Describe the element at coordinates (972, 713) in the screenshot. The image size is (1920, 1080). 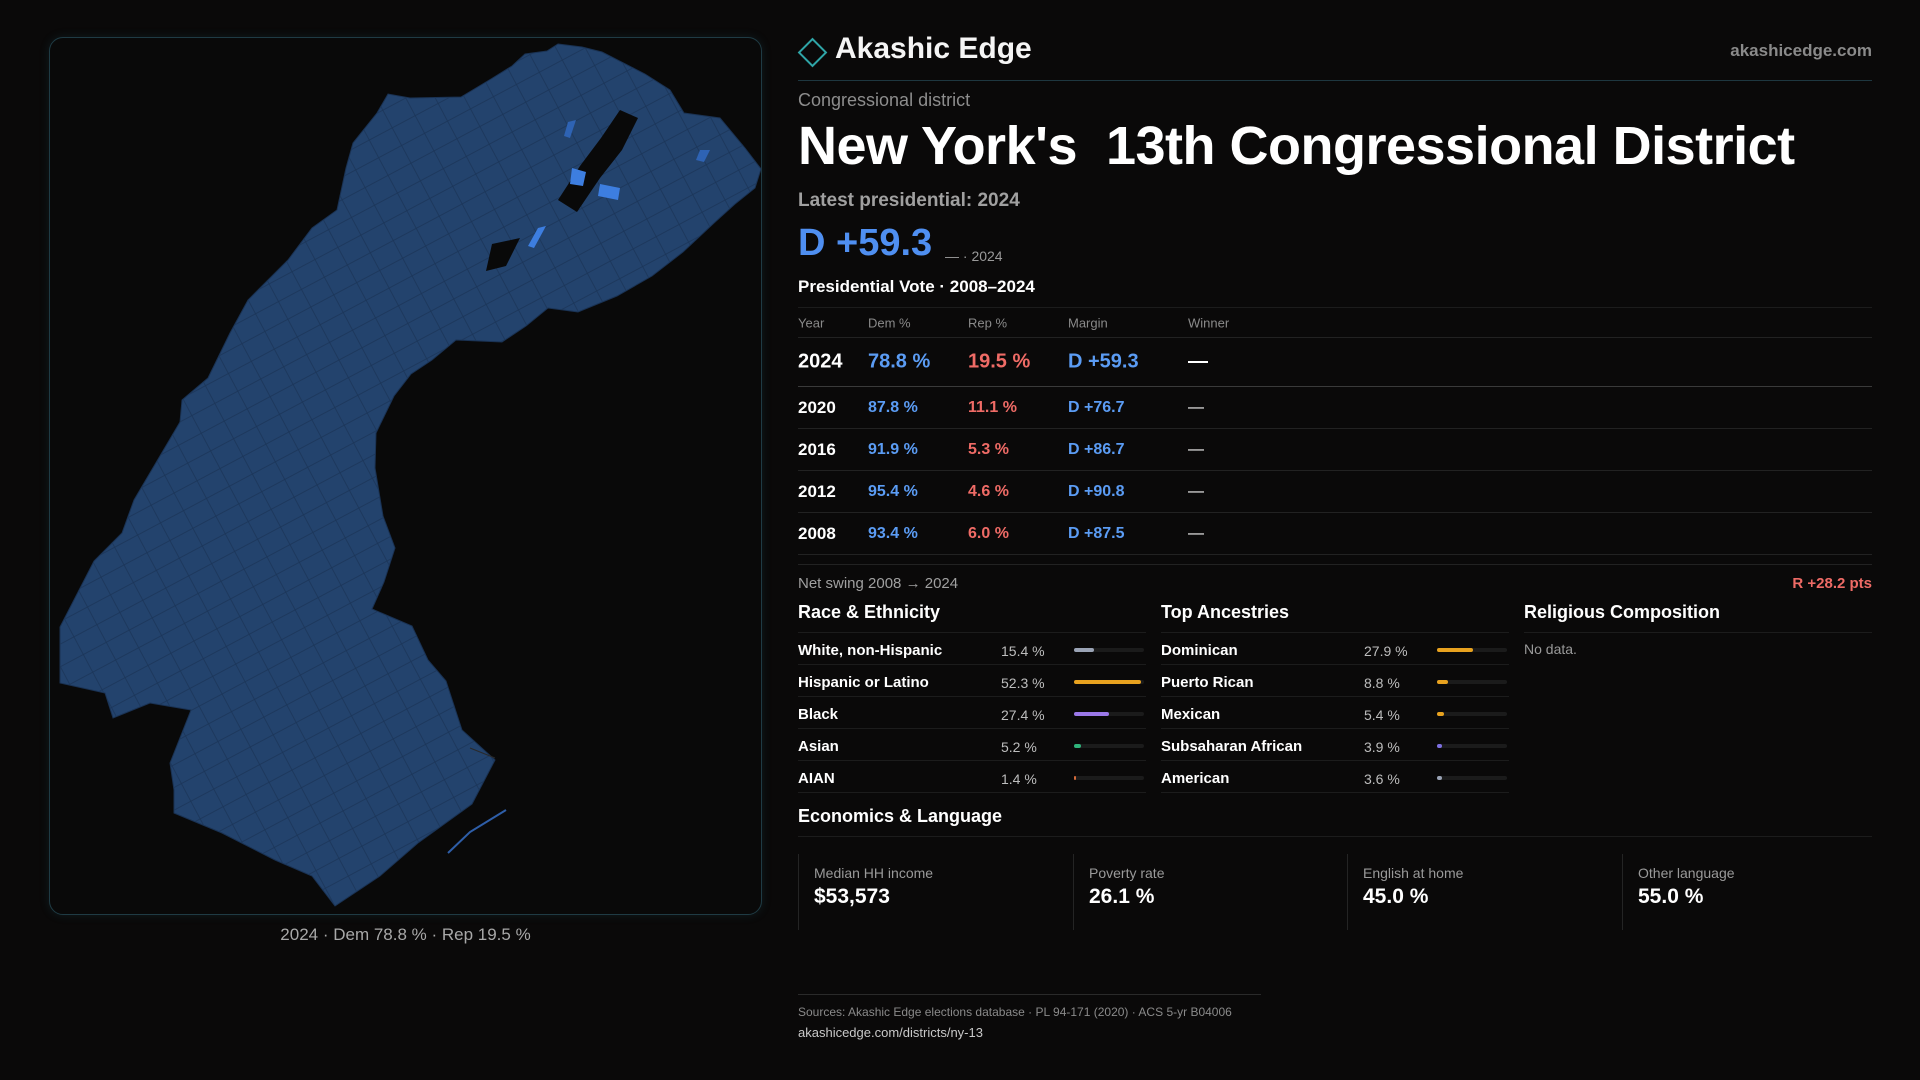
I see `list-item: Black 27.4 %` at that location.